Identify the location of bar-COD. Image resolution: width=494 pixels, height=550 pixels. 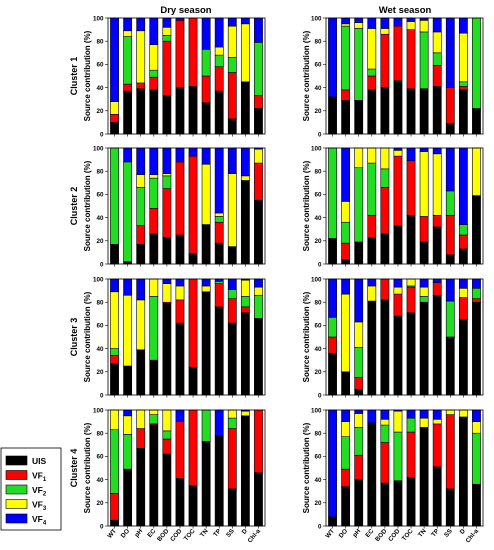
(398, 468).